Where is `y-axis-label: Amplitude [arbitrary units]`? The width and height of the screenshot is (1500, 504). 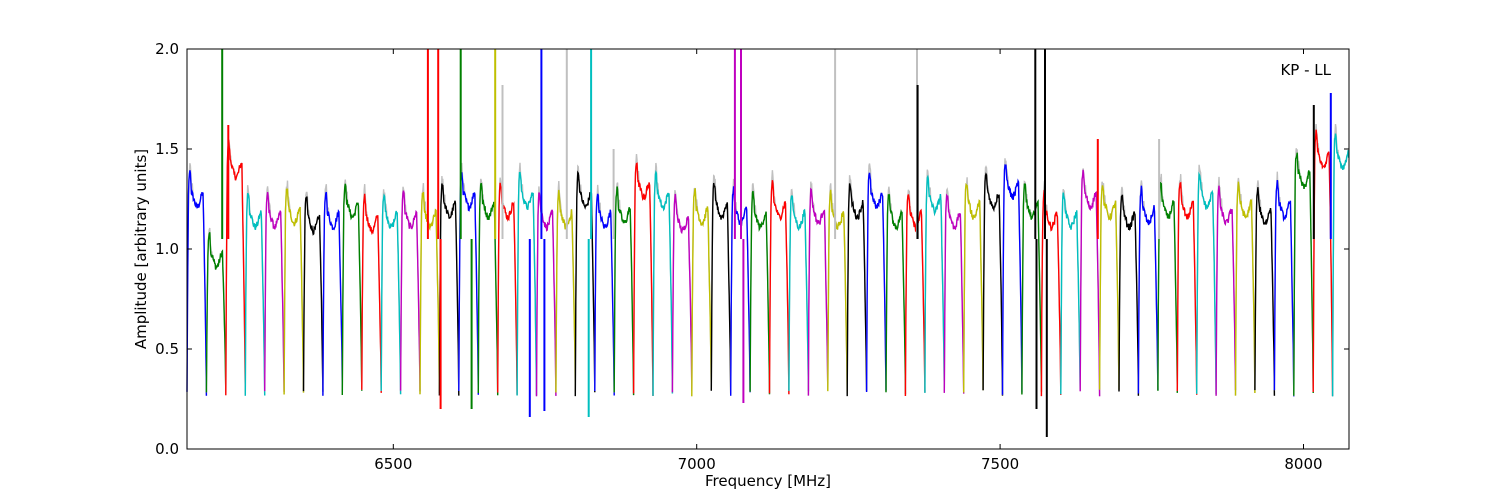 y-axis-label: Amplitude [arbitrary units] is located at coordinates (141, 249).